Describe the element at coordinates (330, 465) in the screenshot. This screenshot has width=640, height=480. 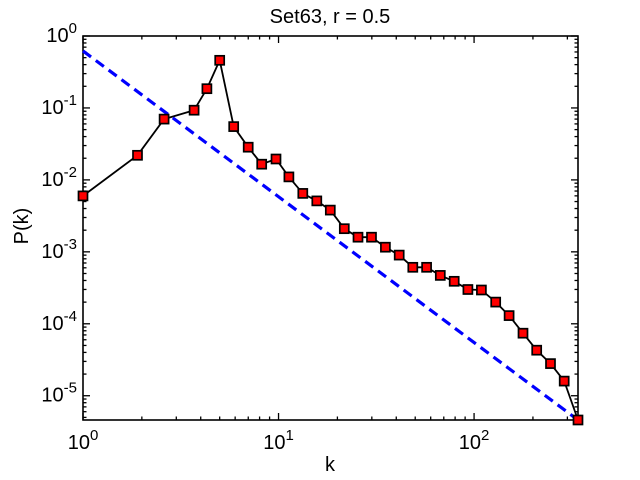
I see `x-axis-label: k` at that location.